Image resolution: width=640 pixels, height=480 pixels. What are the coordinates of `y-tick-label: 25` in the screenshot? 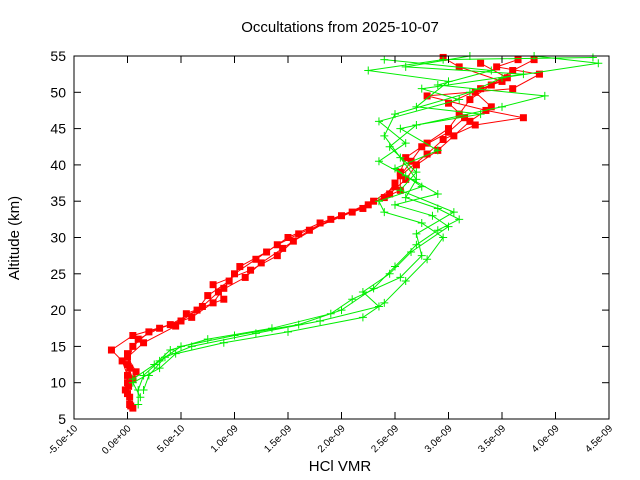 It's located at (58, 274).